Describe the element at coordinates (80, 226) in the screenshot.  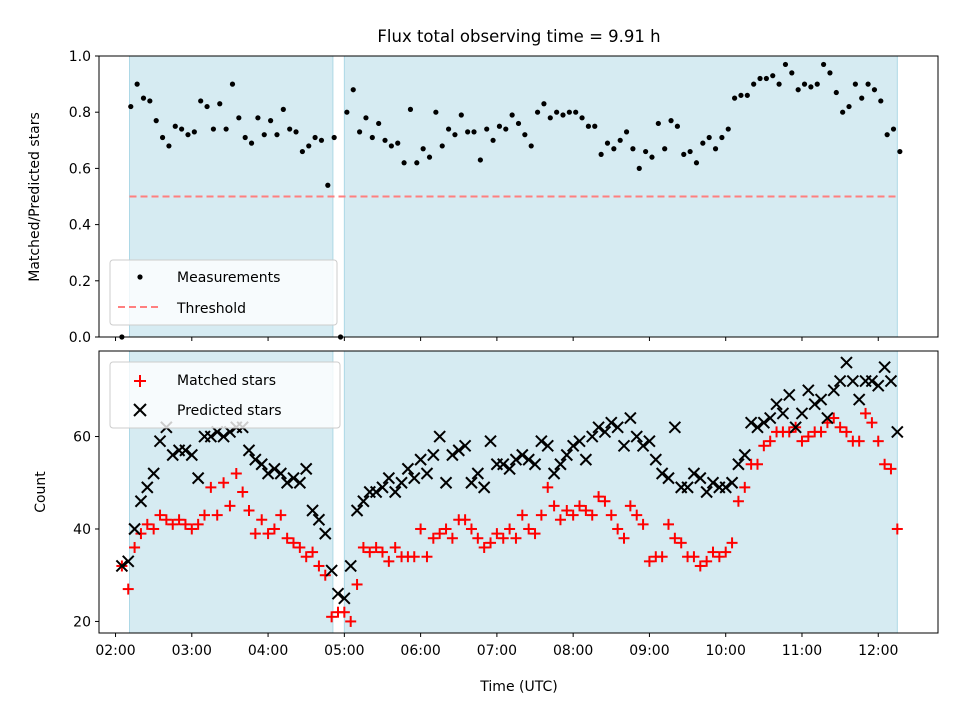
I see `y-tick-label: 0.4` at that location.